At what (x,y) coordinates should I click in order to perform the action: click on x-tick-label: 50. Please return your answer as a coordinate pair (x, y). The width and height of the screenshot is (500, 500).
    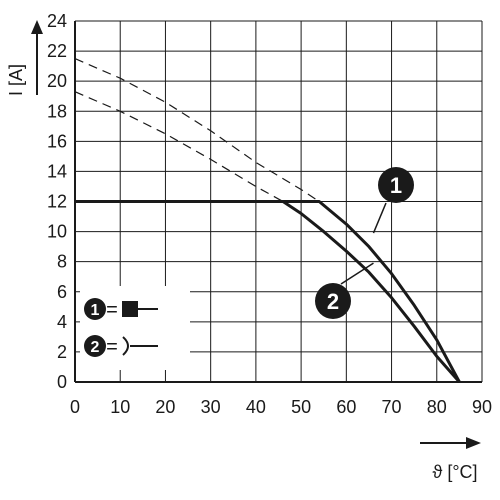
    Looking at the image, I should click on (301, 407).